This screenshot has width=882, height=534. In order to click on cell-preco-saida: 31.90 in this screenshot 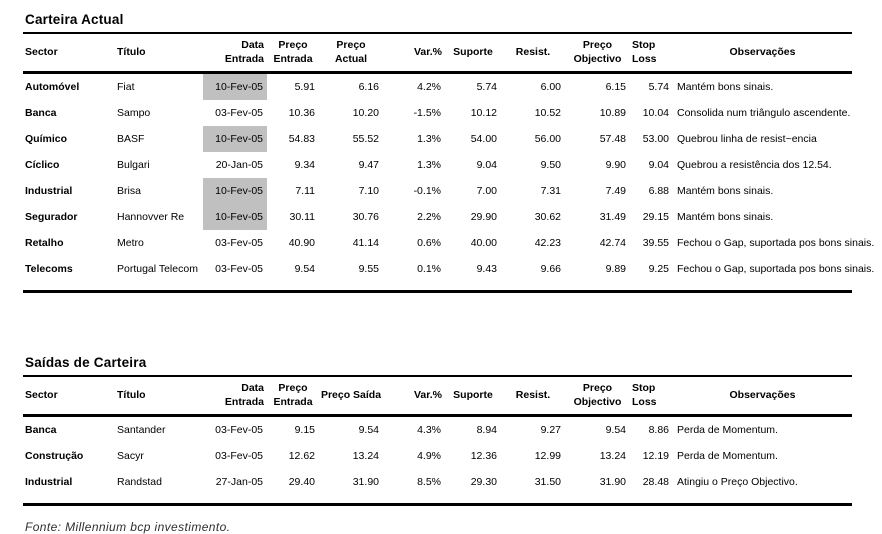, I will do `click(365, 482)`.